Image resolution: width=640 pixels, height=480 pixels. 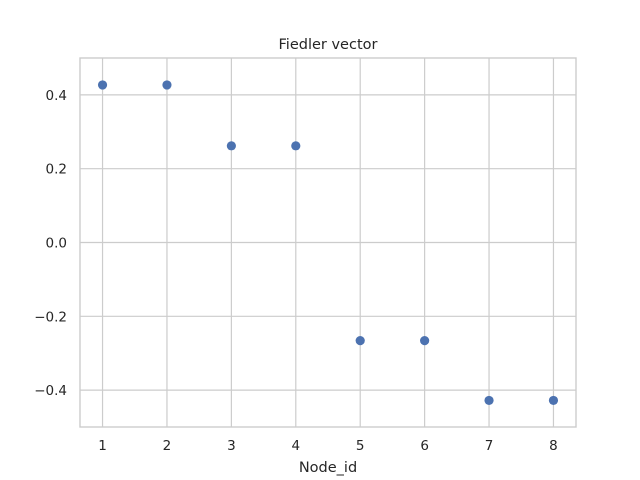 I want to click on x-tick-label: 8, so click(x=553, y=446).